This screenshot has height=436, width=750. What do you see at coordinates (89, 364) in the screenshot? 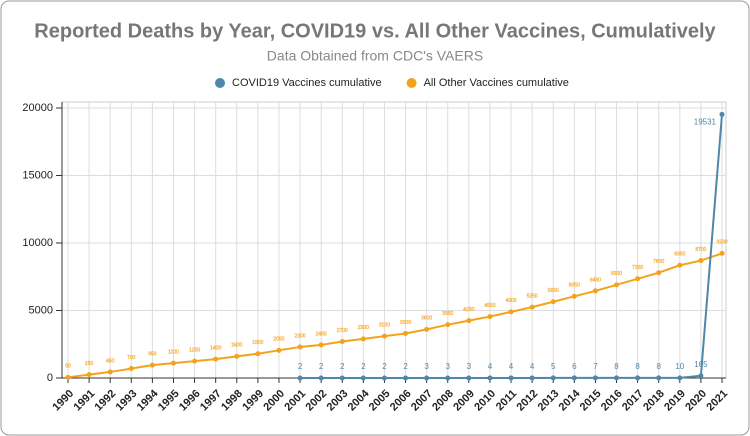
I see `data-label: 250` at bounding box center [89, 364].